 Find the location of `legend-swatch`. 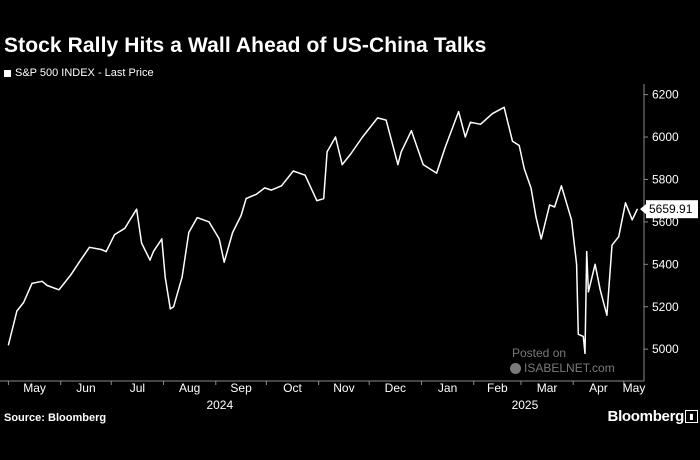

legend-swatch is located at coordinates (7, 73).